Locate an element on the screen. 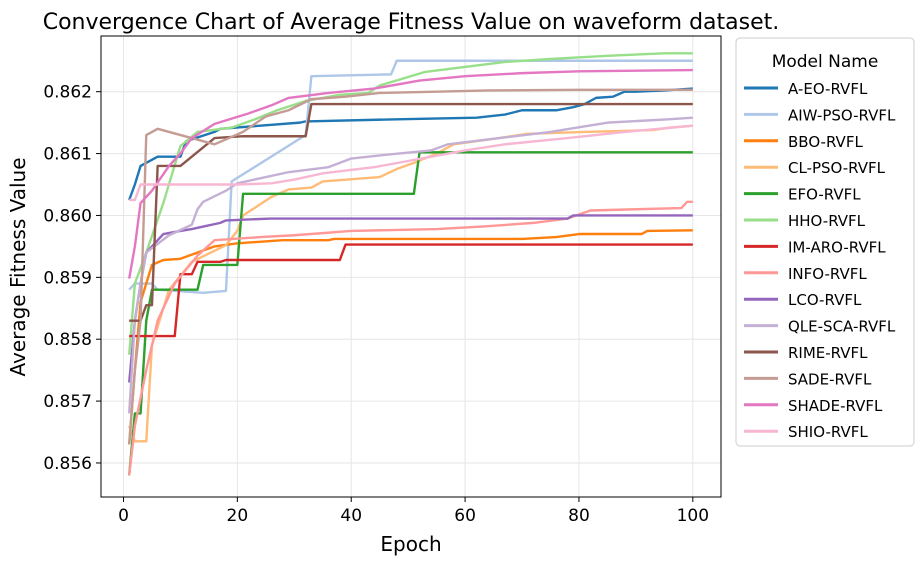 This screenshot has height=567, width=924. legend-label-lco-rvfl: LCO-RVFL is located at coordinates (825, 300).